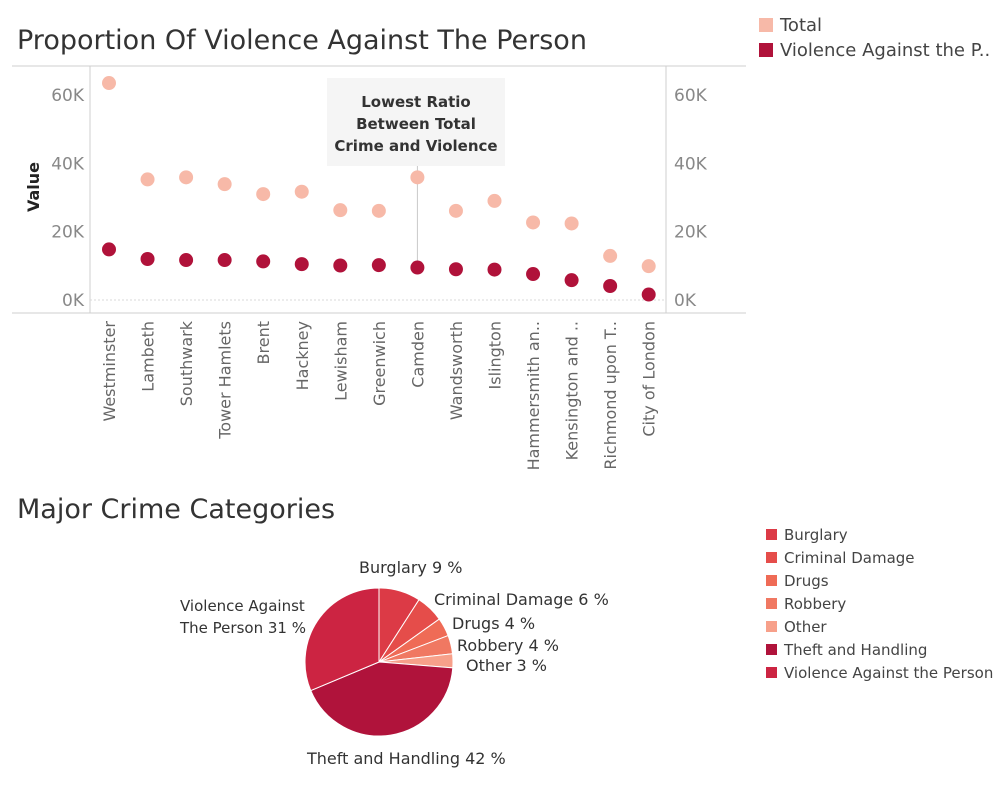  What do you see at coordinates (263, 194) in the screenshot?
I see `point-total-brent` at bounding box center [263, 194].